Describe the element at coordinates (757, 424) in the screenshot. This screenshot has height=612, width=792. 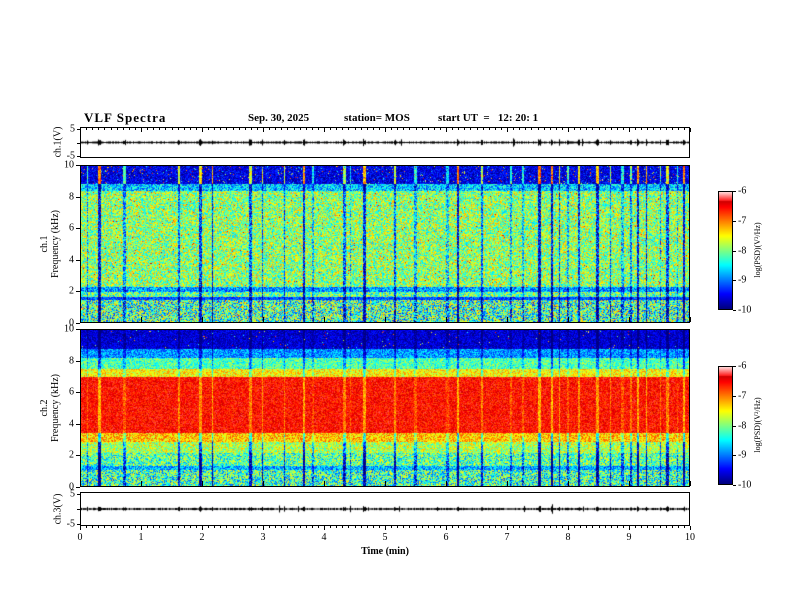
I see `ch2-colorbar-label: log(PSD)(V²/Hz)` at that location.